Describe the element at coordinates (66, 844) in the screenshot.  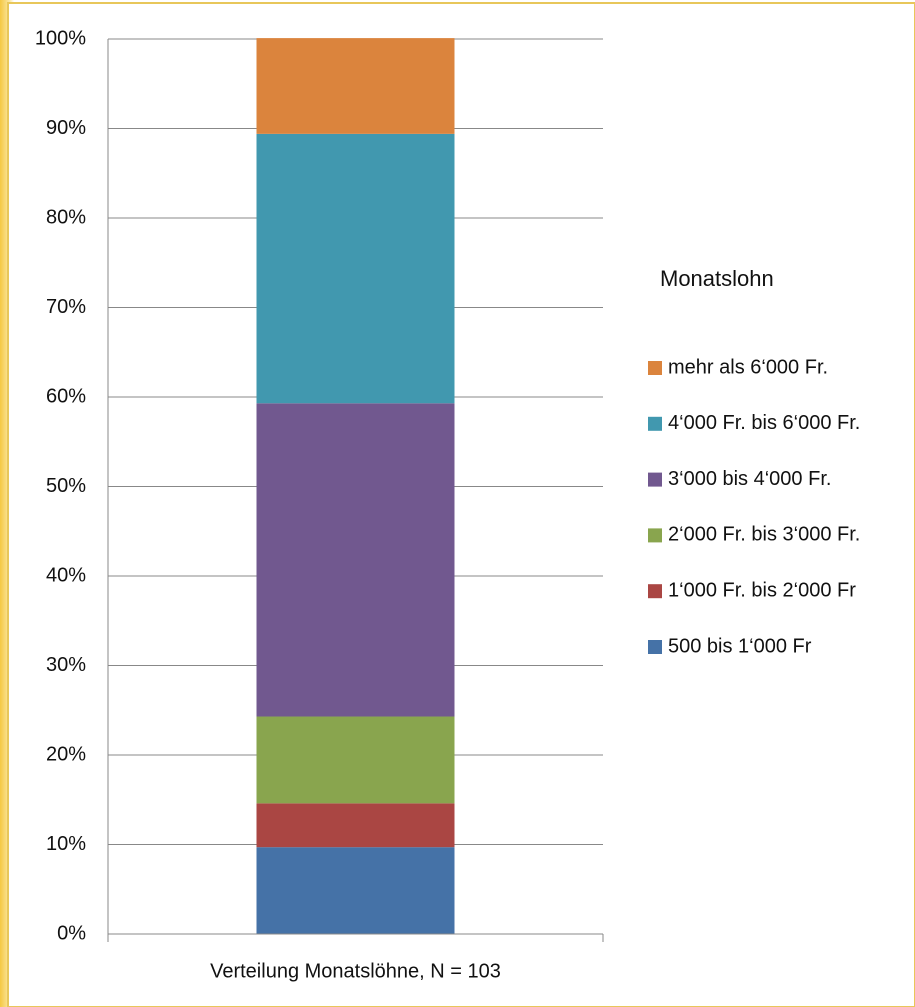
I see `y-tick-label: 10%` at that location.